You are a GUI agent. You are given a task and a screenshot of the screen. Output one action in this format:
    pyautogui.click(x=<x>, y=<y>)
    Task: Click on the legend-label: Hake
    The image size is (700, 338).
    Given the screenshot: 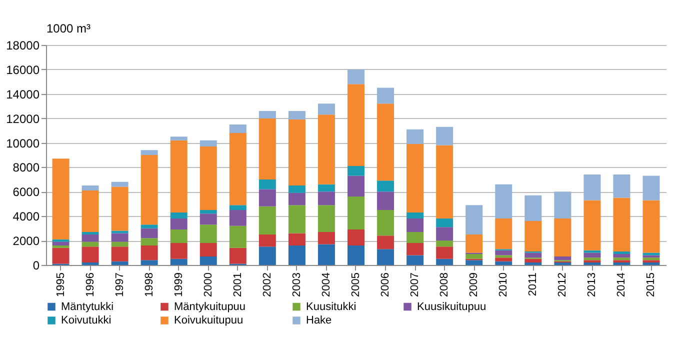 What is the action you would take?
    pyautogui.click(x=319, y=320)
    